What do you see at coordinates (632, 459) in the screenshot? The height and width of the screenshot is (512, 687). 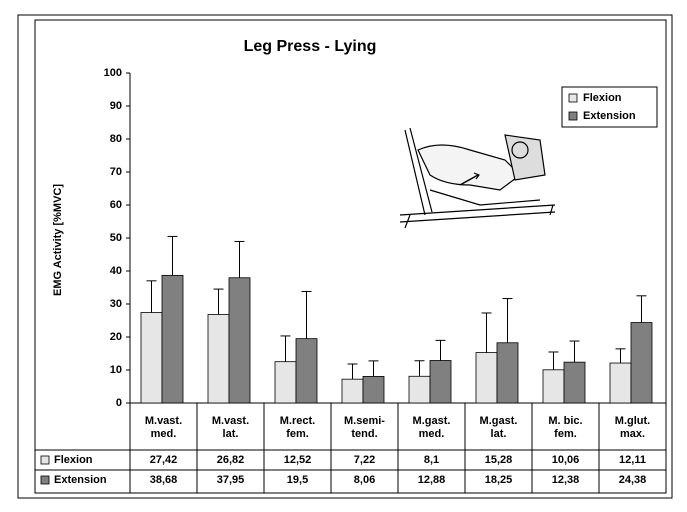 I see `table-value: 12,11` at bounding box center [632, 459].